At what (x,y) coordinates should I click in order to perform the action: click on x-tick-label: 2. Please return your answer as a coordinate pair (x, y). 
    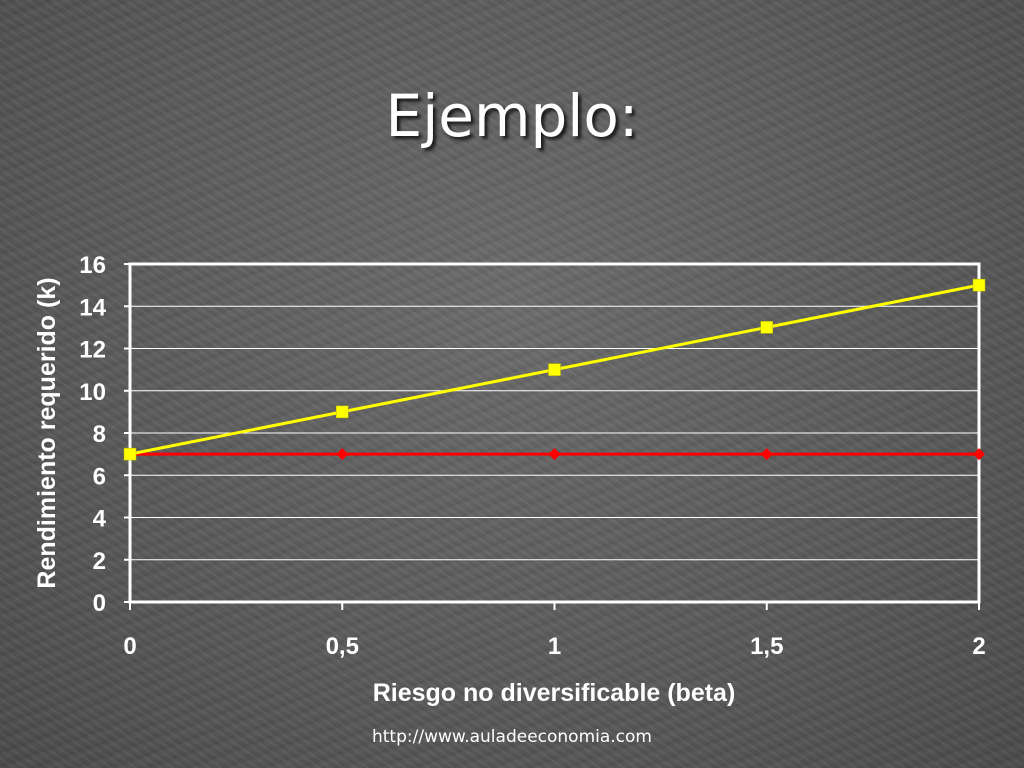
    Looking at the image, I should click on (978, 646).